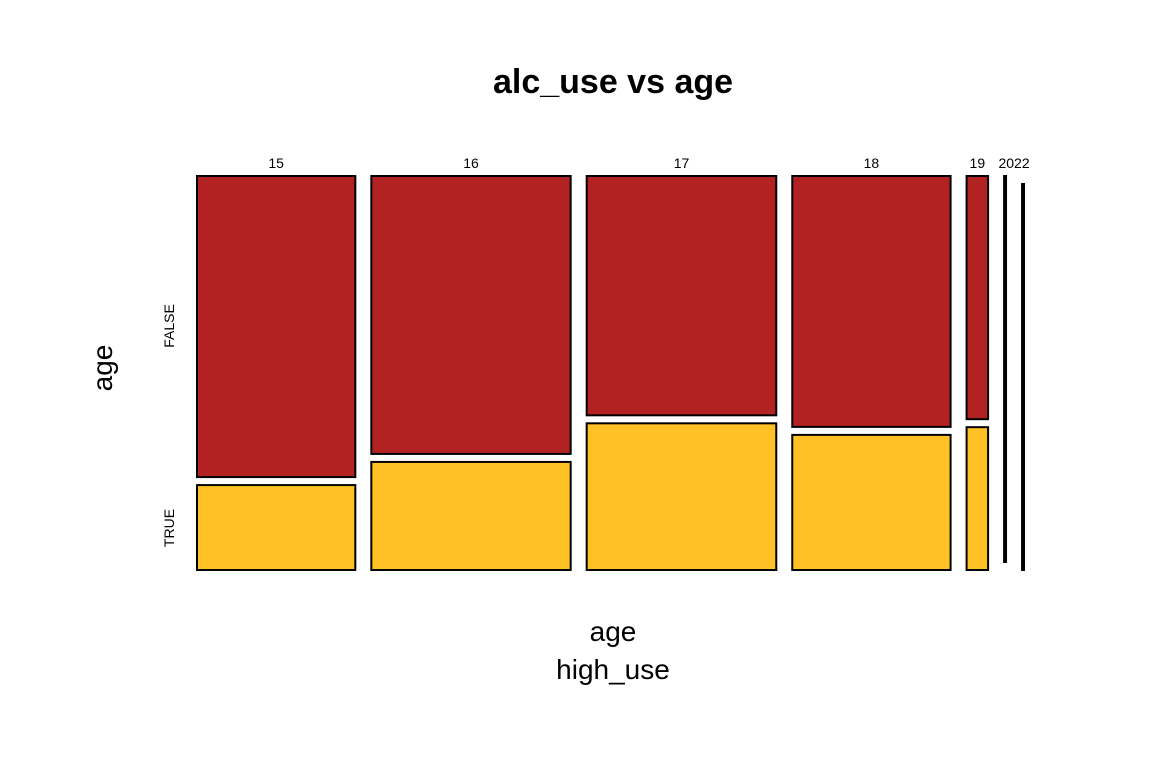 Image resolution: width=1152 pixels, height=768 pixels. Describe the element at coordinates (681, 496) in the screenshot. I see `tile-17-true` at that location.